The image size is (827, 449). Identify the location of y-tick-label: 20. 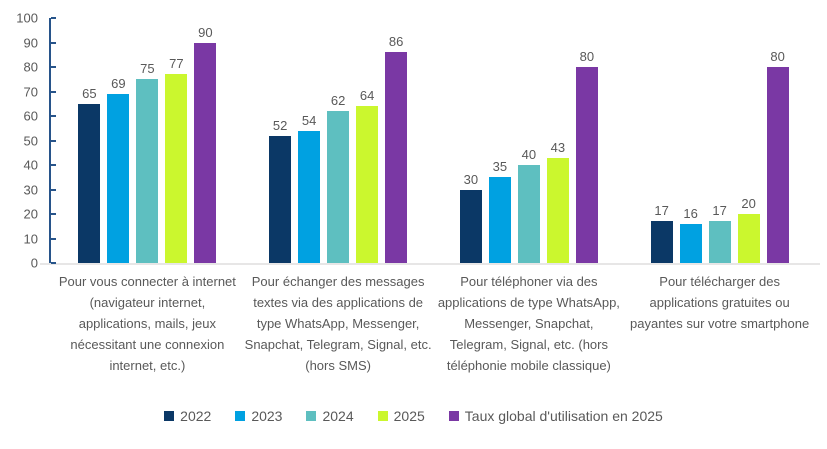
(30, 214).